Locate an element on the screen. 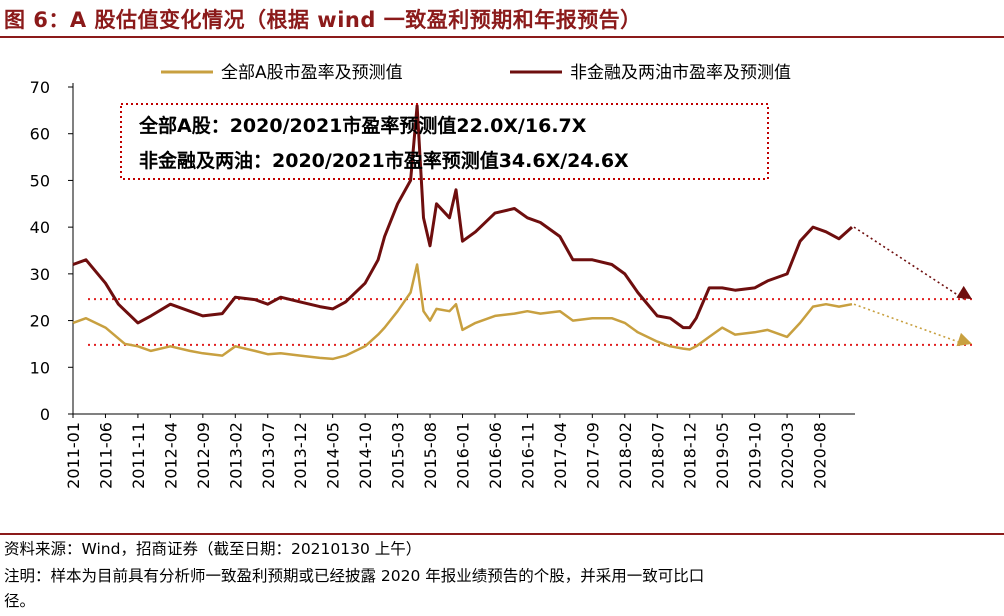 This screenshot has height=616, width=1004. y-tick-label: 50 is located at coordinates (40, 180).